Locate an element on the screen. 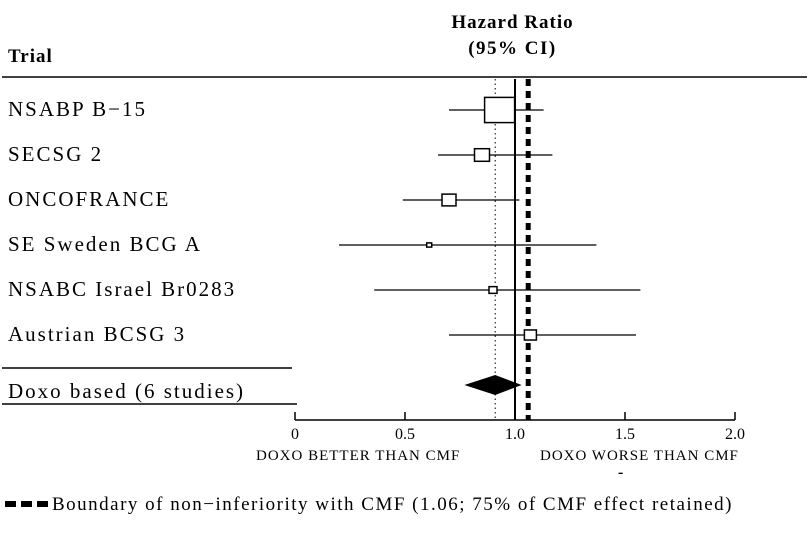 The height and width of the screenshot is (533, 810). trial-label: NSABC Israel Br0283 is located at coordinates (122, 289).